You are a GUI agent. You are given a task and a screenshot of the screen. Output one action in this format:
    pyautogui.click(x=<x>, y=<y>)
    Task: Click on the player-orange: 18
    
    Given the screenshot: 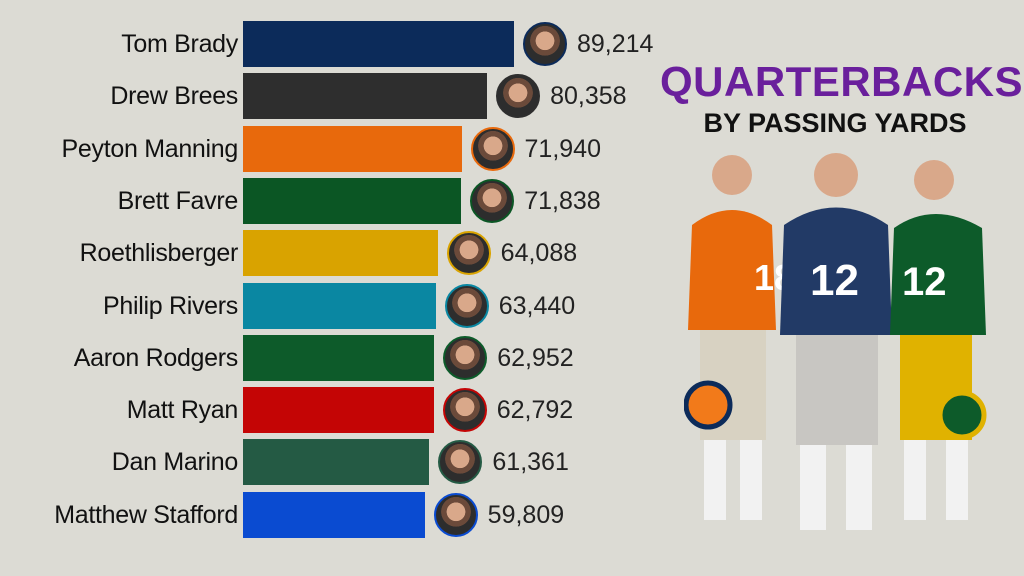 What is the action you would take?
    pyautogui.click(x=739, y=337)
    